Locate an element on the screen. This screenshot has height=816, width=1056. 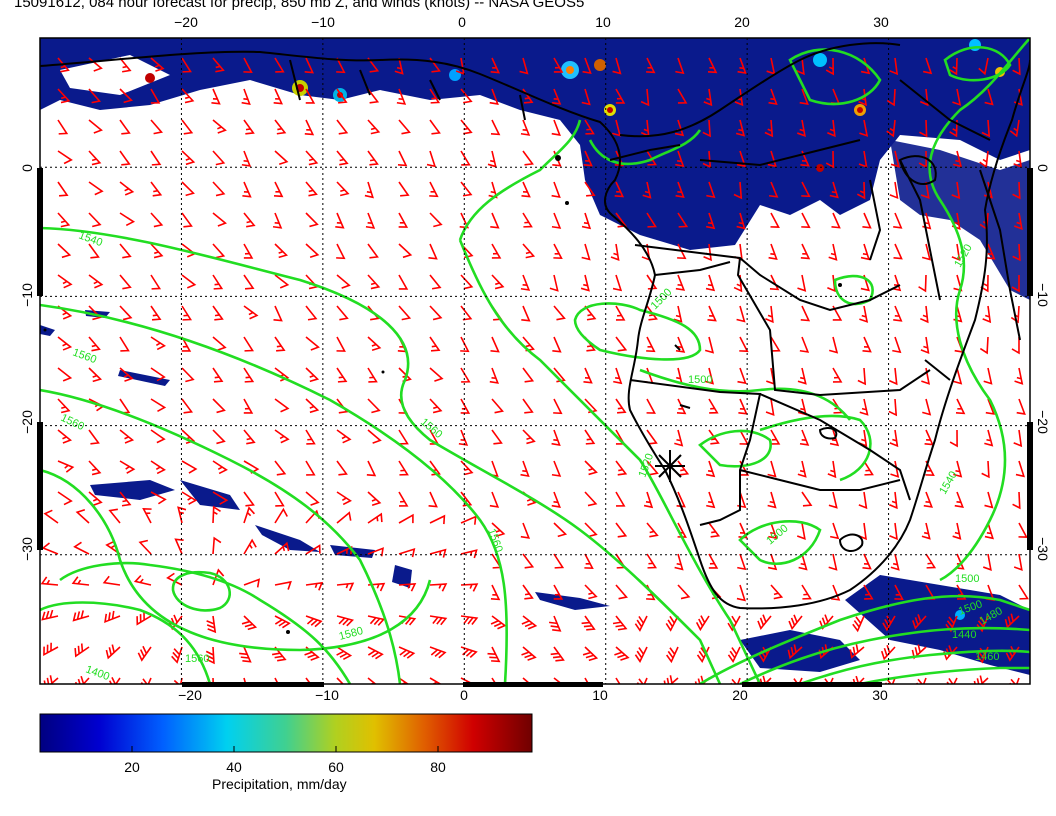
lon-tick-bottom: 10 is located at coordinates (600, 693).